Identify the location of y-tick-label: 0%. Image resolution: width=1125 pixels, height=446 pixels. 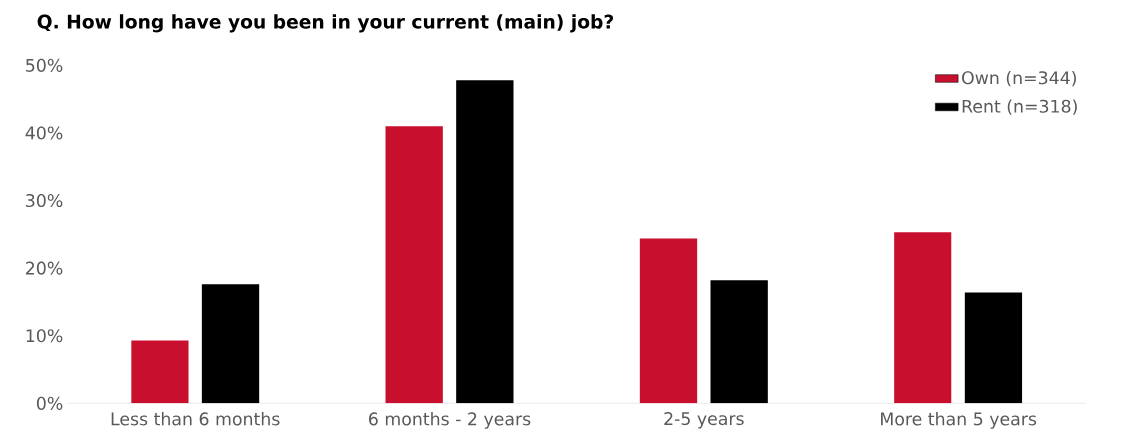
(49, 403).